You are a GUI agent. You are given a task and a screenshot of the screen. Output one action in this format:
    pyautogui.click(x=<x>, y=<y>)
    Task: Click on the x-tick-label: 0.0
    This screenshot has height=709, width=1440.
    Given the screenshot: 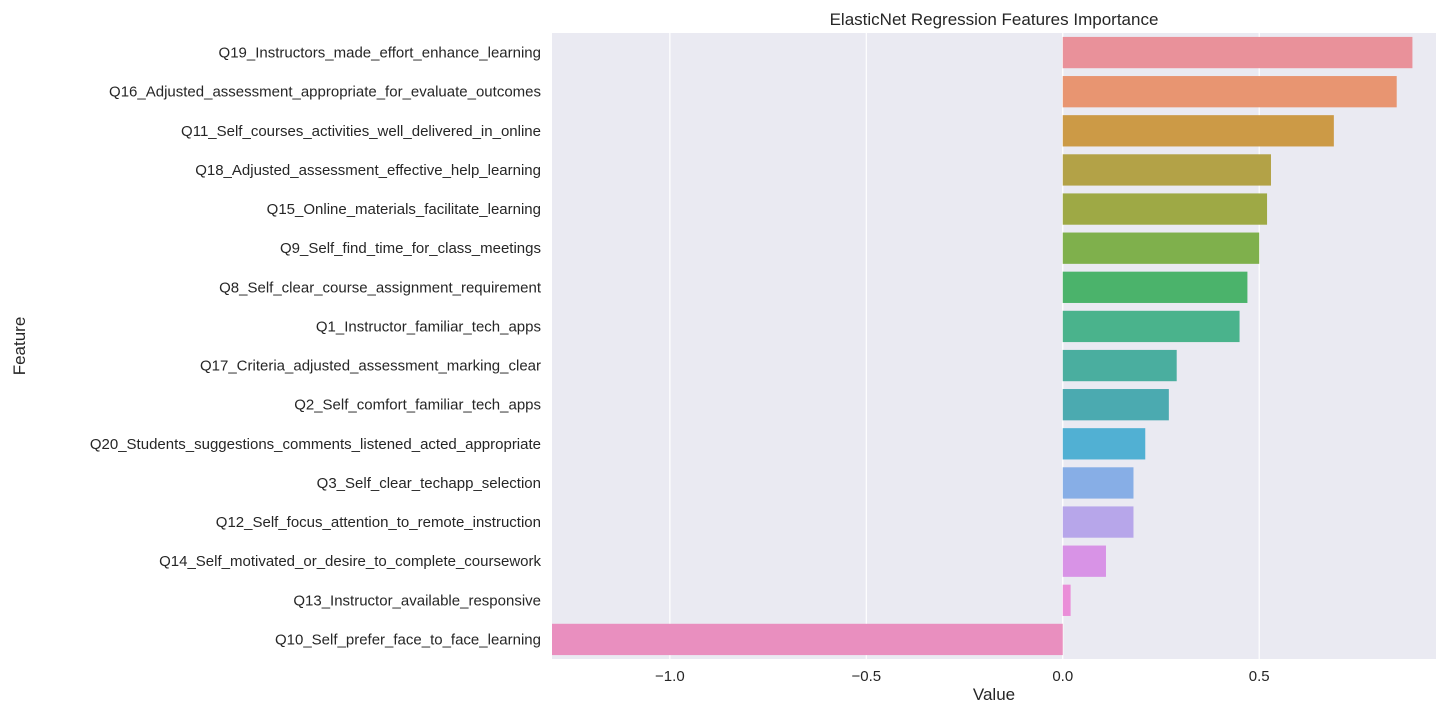 What is the action you would take?
    pyautogui.click(x=1062, y=676)
    